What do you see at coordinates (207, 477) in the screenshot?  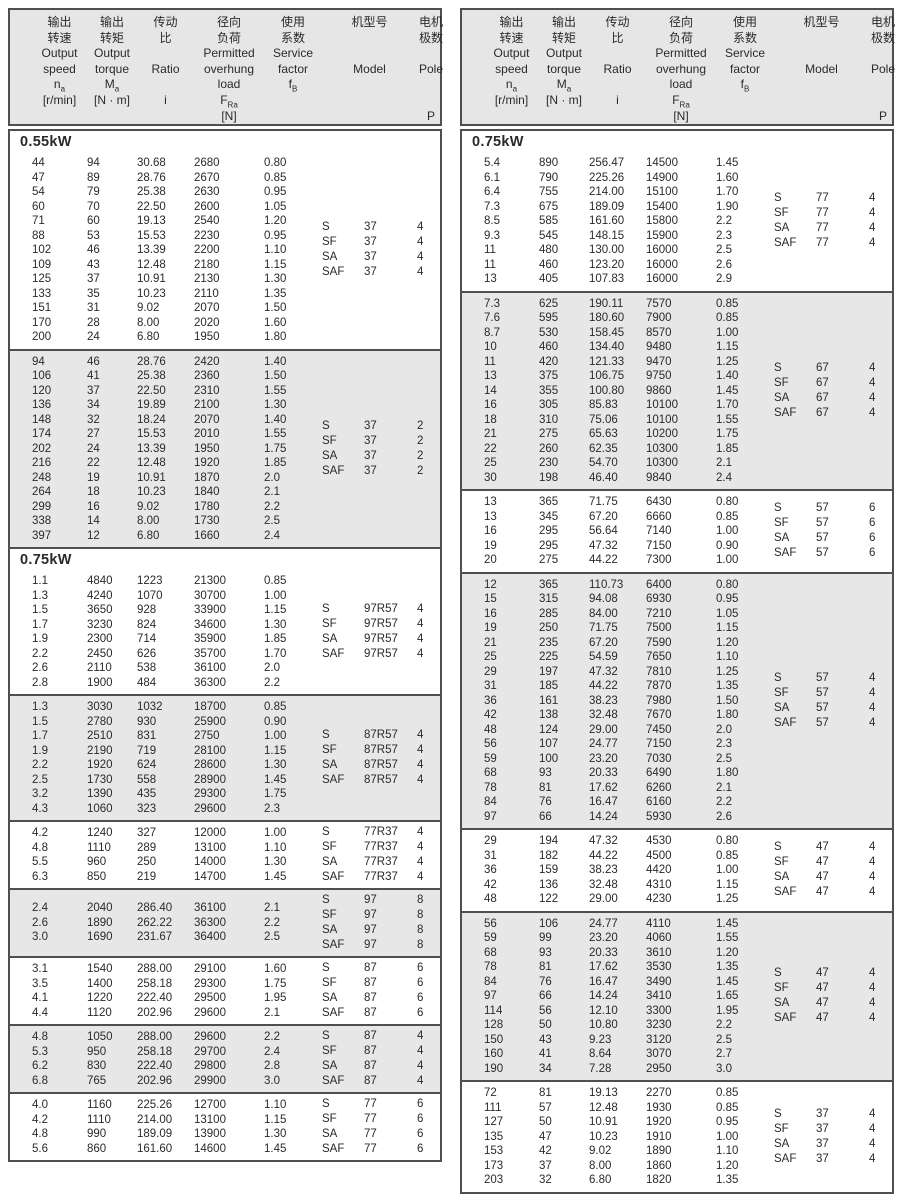 I see `cell-load: 1870` at bounding box center [207, 477].